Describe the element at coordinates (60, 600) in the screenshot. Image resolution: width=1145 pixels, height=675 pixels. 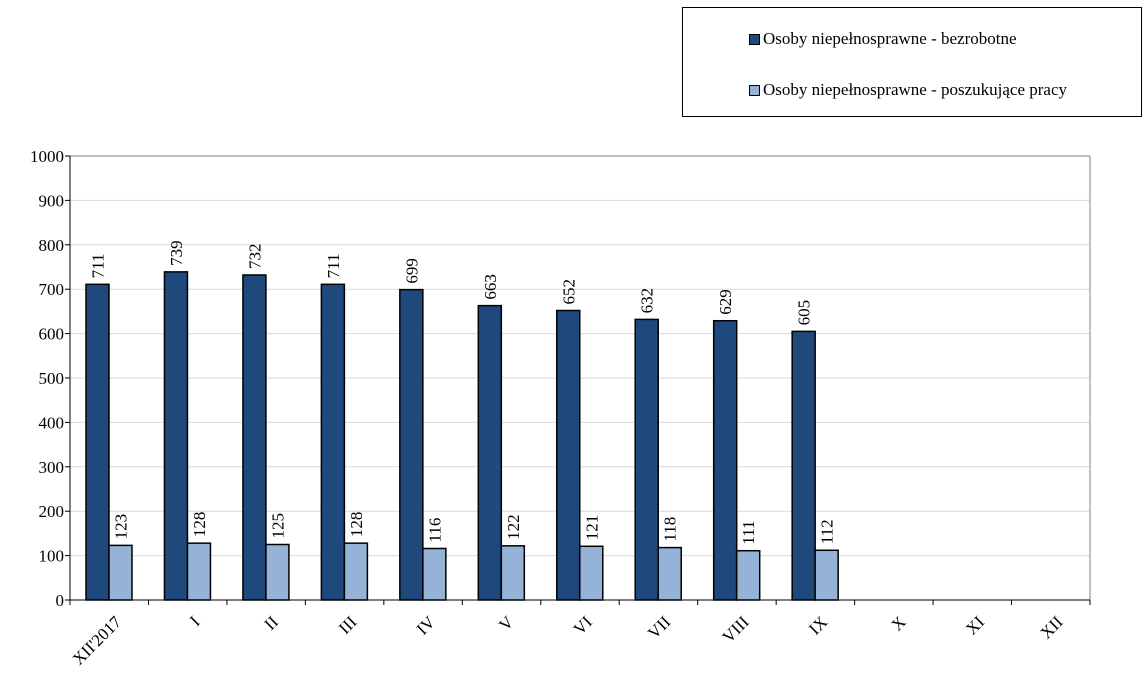
I see `y-tick-label: 0` at that location.